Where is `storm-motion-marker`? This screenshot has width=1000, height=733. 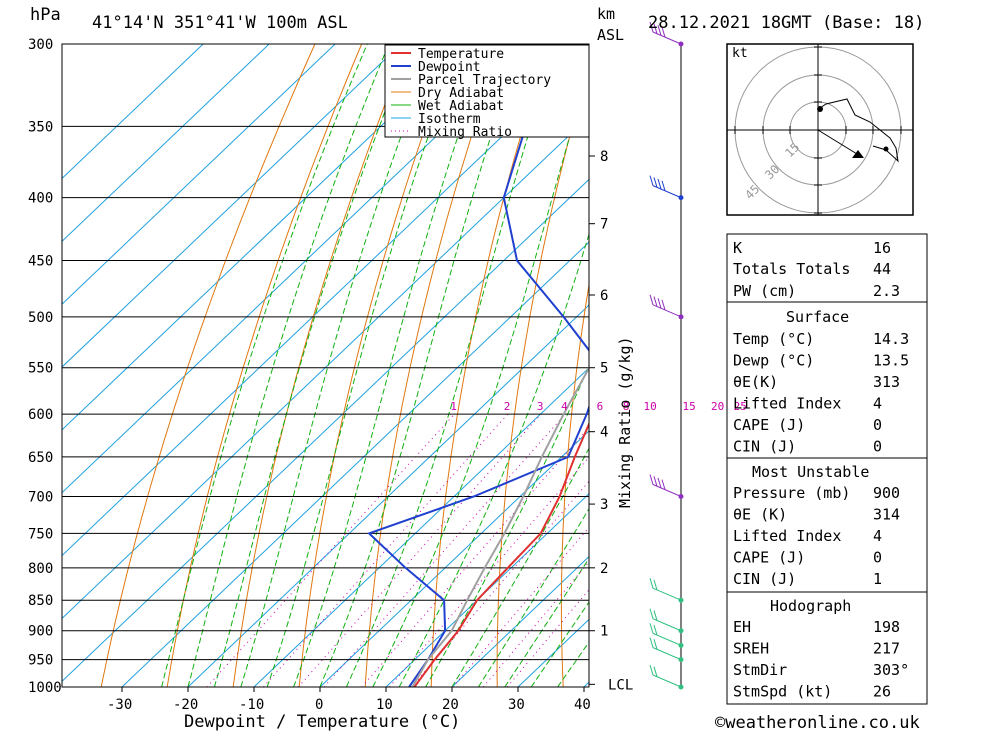 storm-motion-marker is located at coordinates (858, 154).